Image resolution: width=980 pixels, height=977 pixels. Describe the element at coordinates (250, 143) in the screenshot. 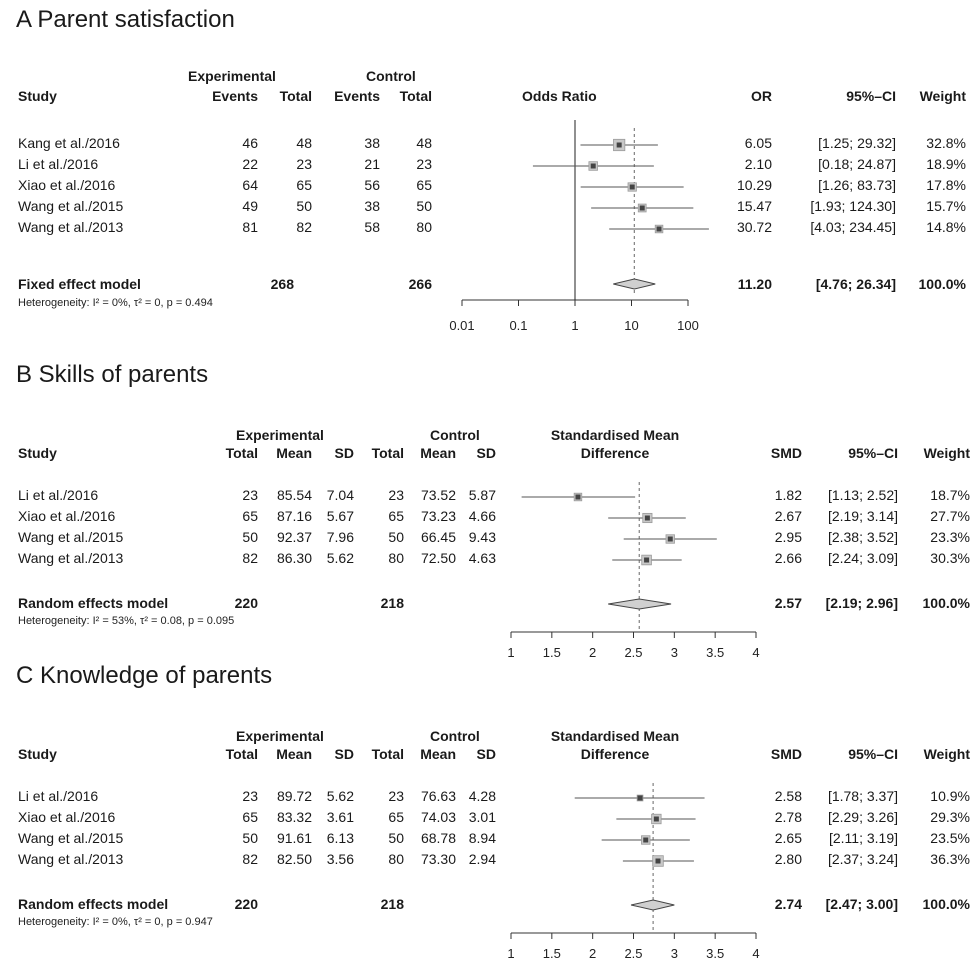

I see `events-exp: 46` at that location.